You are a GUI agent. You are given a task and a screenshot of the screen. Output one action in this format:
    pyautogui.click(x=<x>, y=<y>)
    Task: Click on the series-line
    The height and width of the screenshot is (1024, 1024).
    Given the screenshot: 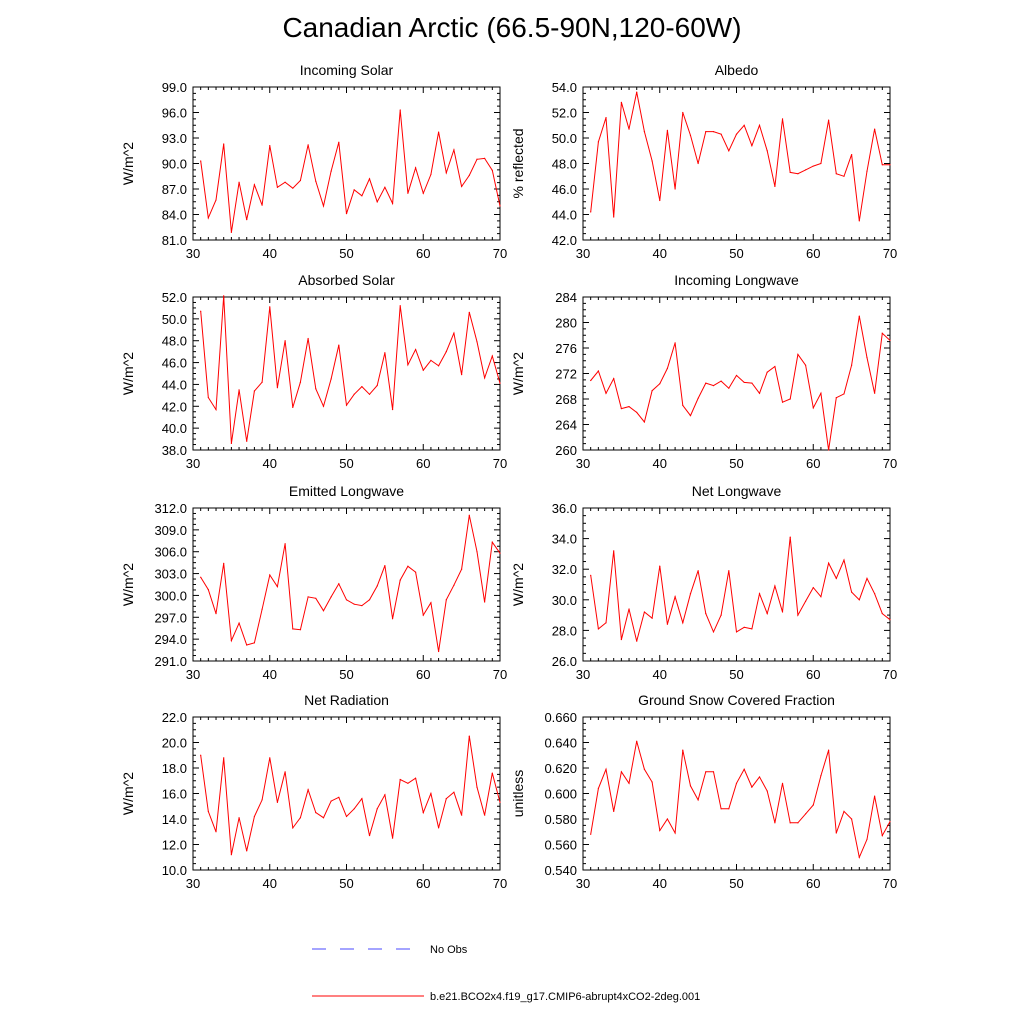 What is the action you would take?
    pyautogui.click(x=740, y=800)
    